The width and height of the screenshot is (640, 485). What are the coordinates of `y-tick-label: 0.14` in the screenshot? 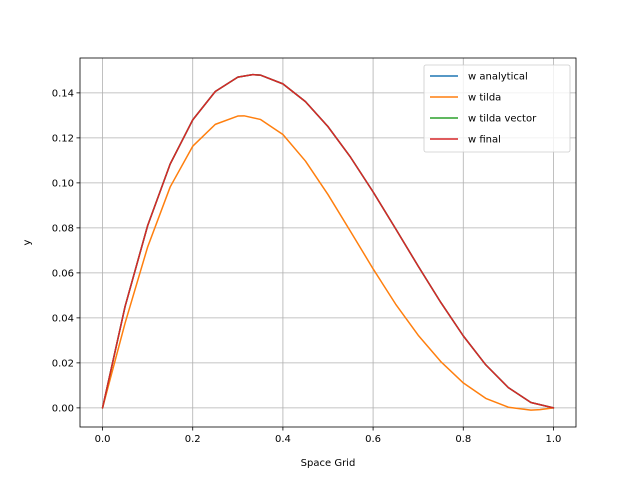 It's located at (63, 93).